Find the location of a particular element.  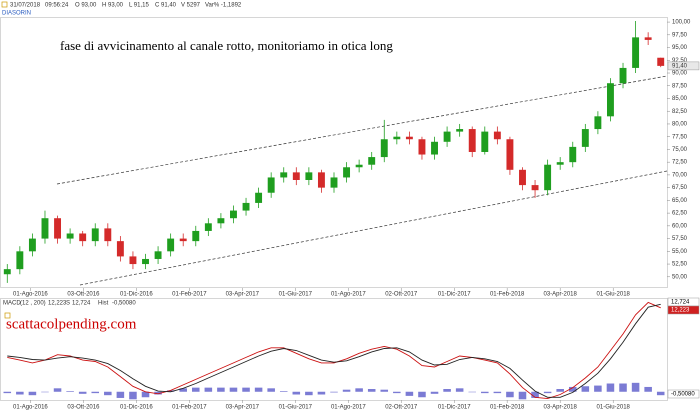

y-tick-label: 62,50 is located at coordinates (680, 214).